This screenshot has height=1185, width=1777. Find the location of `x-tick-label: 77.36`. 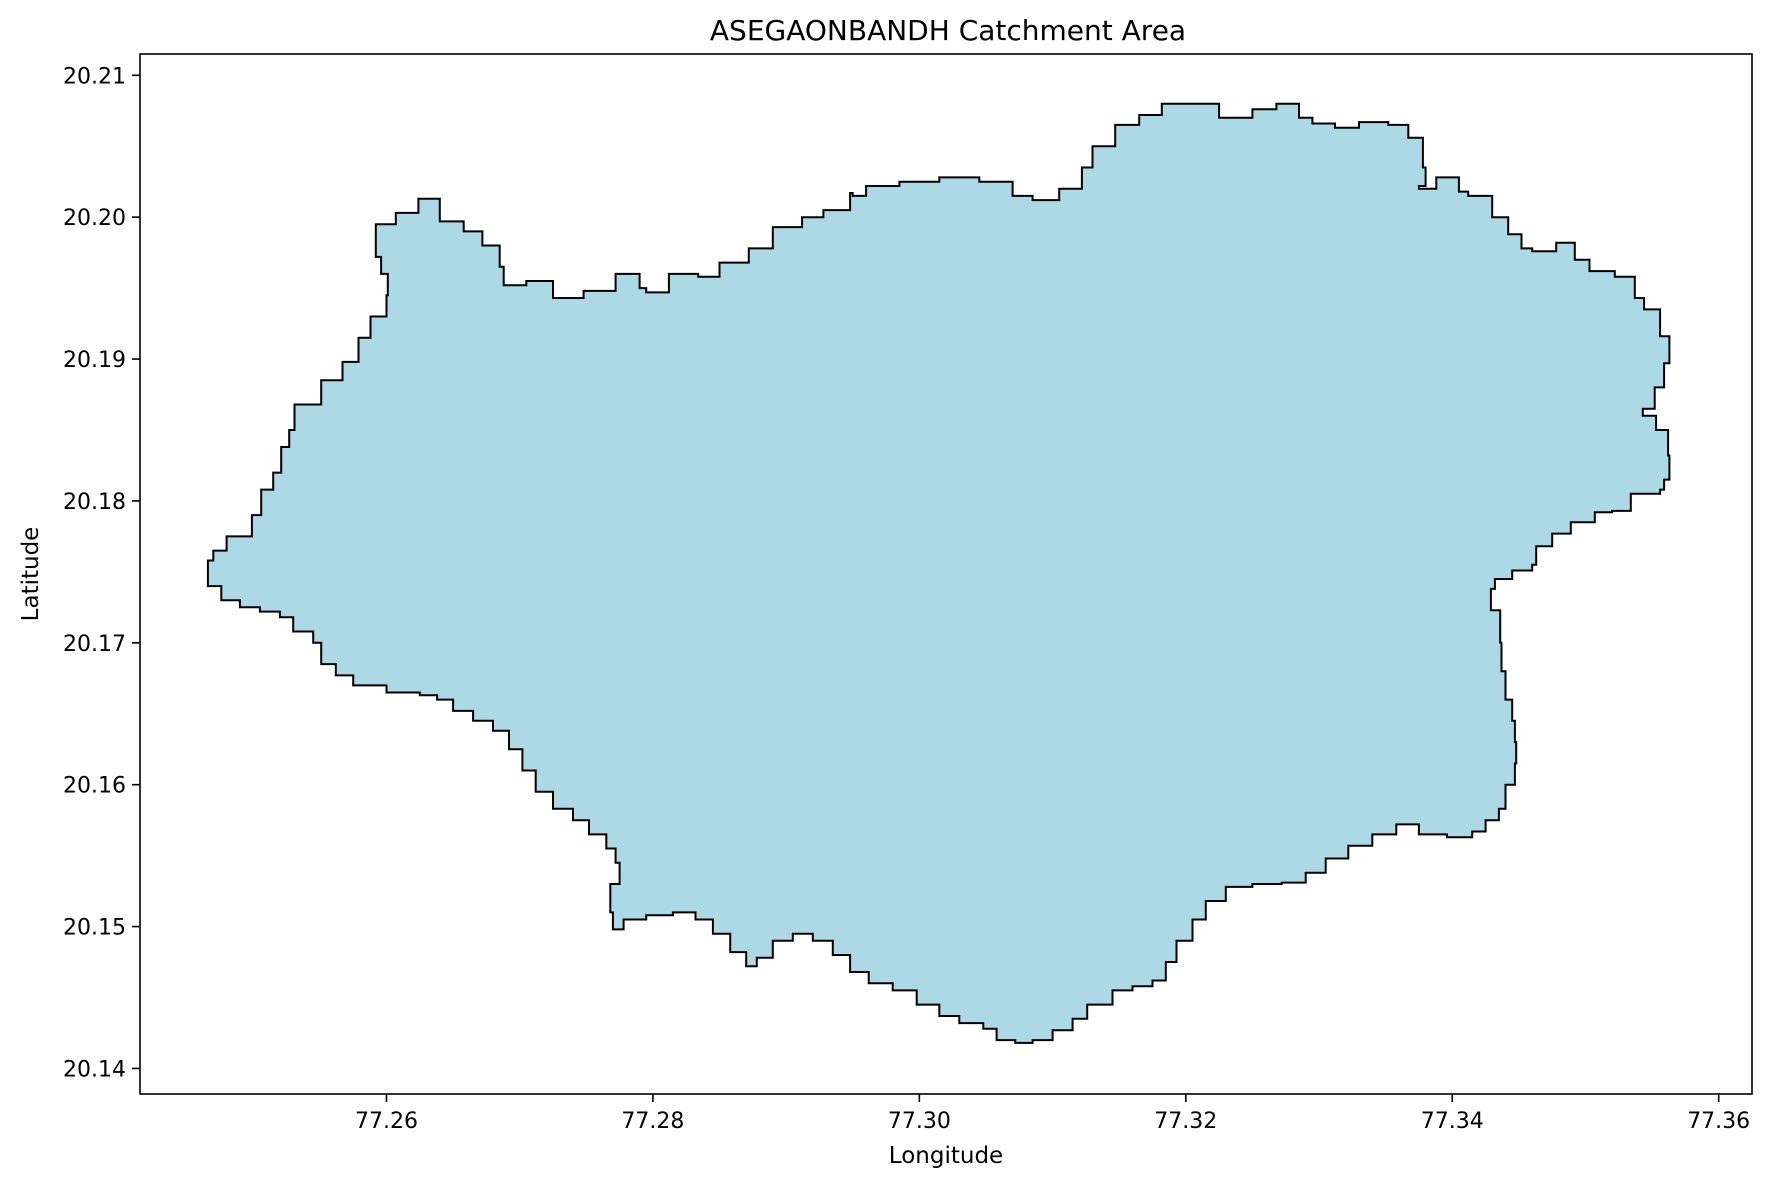

x-tick-label: 77.36 is located at coordinates (1718, 1121).